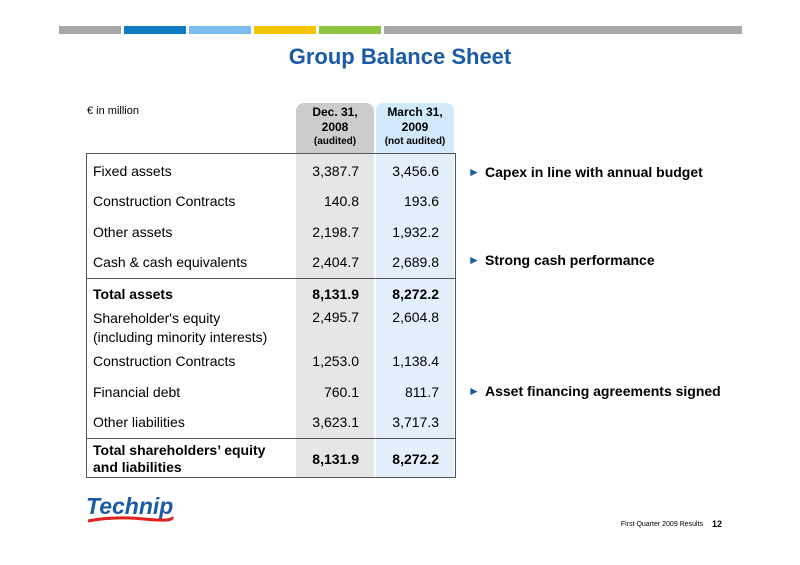  What do you see at coordinates (661, 524) in the screenshot?
I see `footer-text: First Quarter 2009 Results` at bounding box center [661, 524].